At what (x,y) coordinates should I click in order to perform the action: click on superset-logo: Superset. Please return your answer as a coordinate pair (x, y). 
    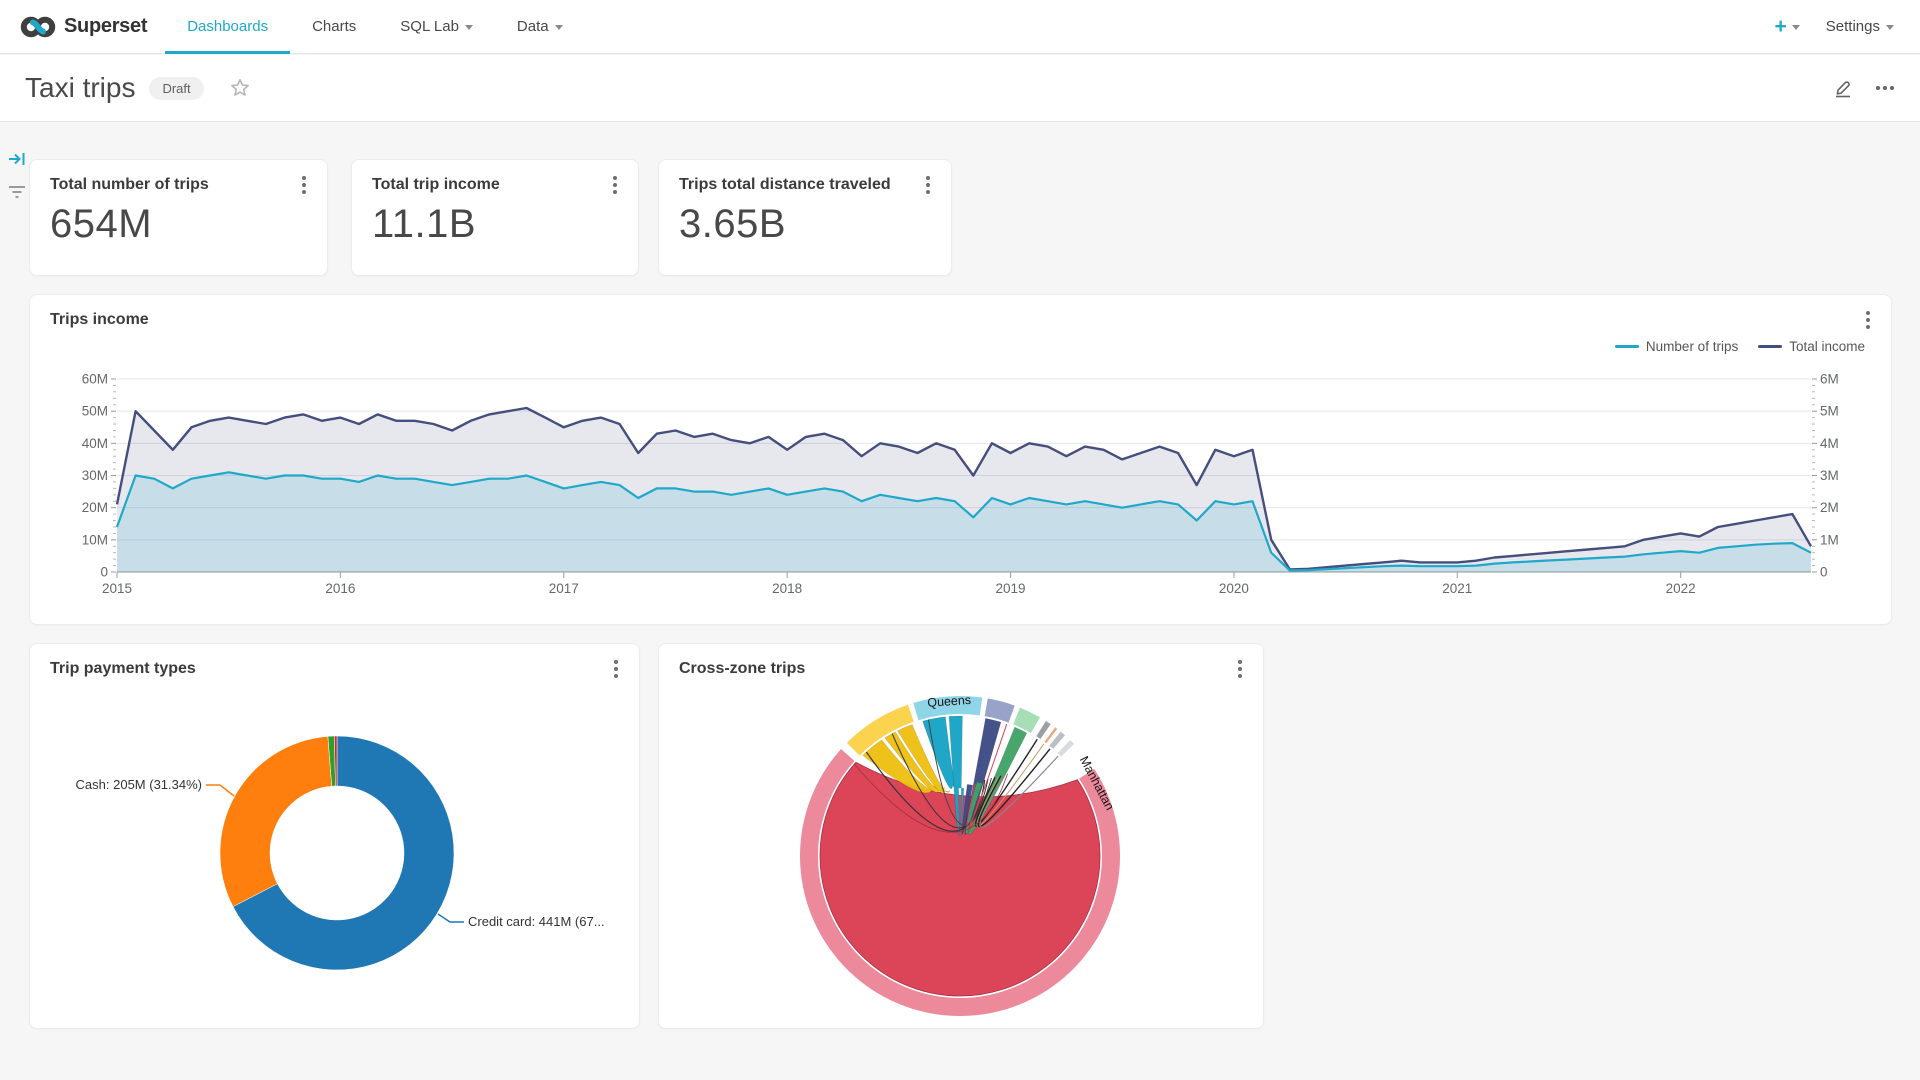
    Looking at the image, I should click on (82, 27).